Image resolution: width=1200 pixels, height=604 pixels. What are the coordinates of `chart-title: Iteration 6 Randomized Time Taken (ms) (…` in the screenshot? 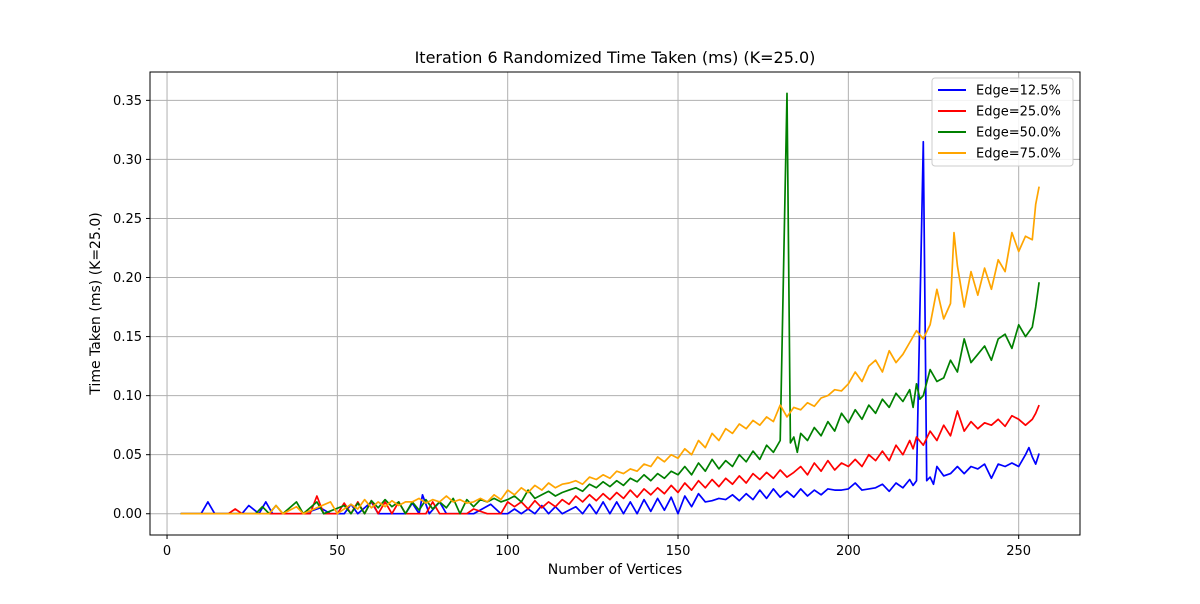 It's located at (615, 57).